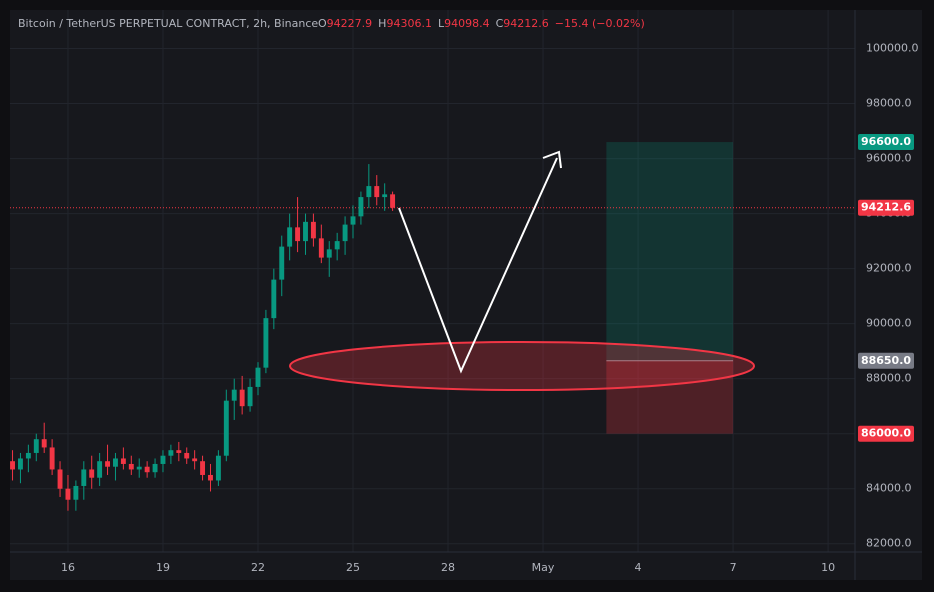  Describe the element at coordinates (68, 567) in the screenshot. I see `x-tick-label: 16` at that location.